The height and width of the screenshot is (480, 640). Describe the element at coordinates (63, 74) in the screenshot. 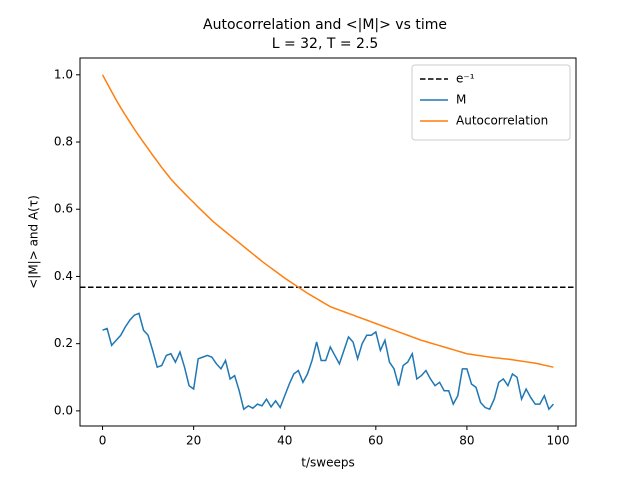

I see `y-tick-label: 1.0` at that location.